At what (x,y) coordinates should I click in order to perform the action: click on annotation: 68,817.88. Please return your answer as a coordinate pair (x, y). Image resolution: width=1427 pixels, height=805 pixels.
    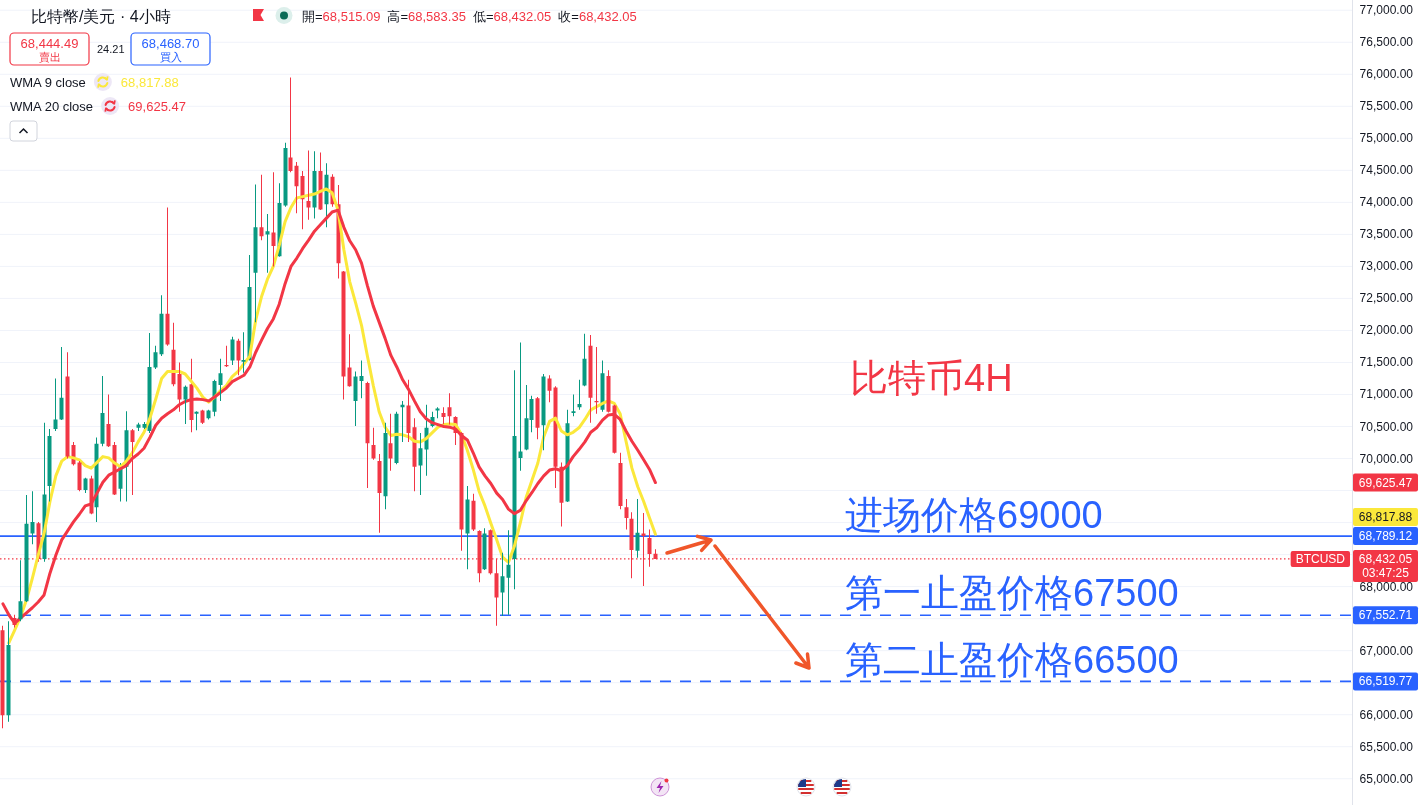
    Looking at the image, I should click on (149, 82).